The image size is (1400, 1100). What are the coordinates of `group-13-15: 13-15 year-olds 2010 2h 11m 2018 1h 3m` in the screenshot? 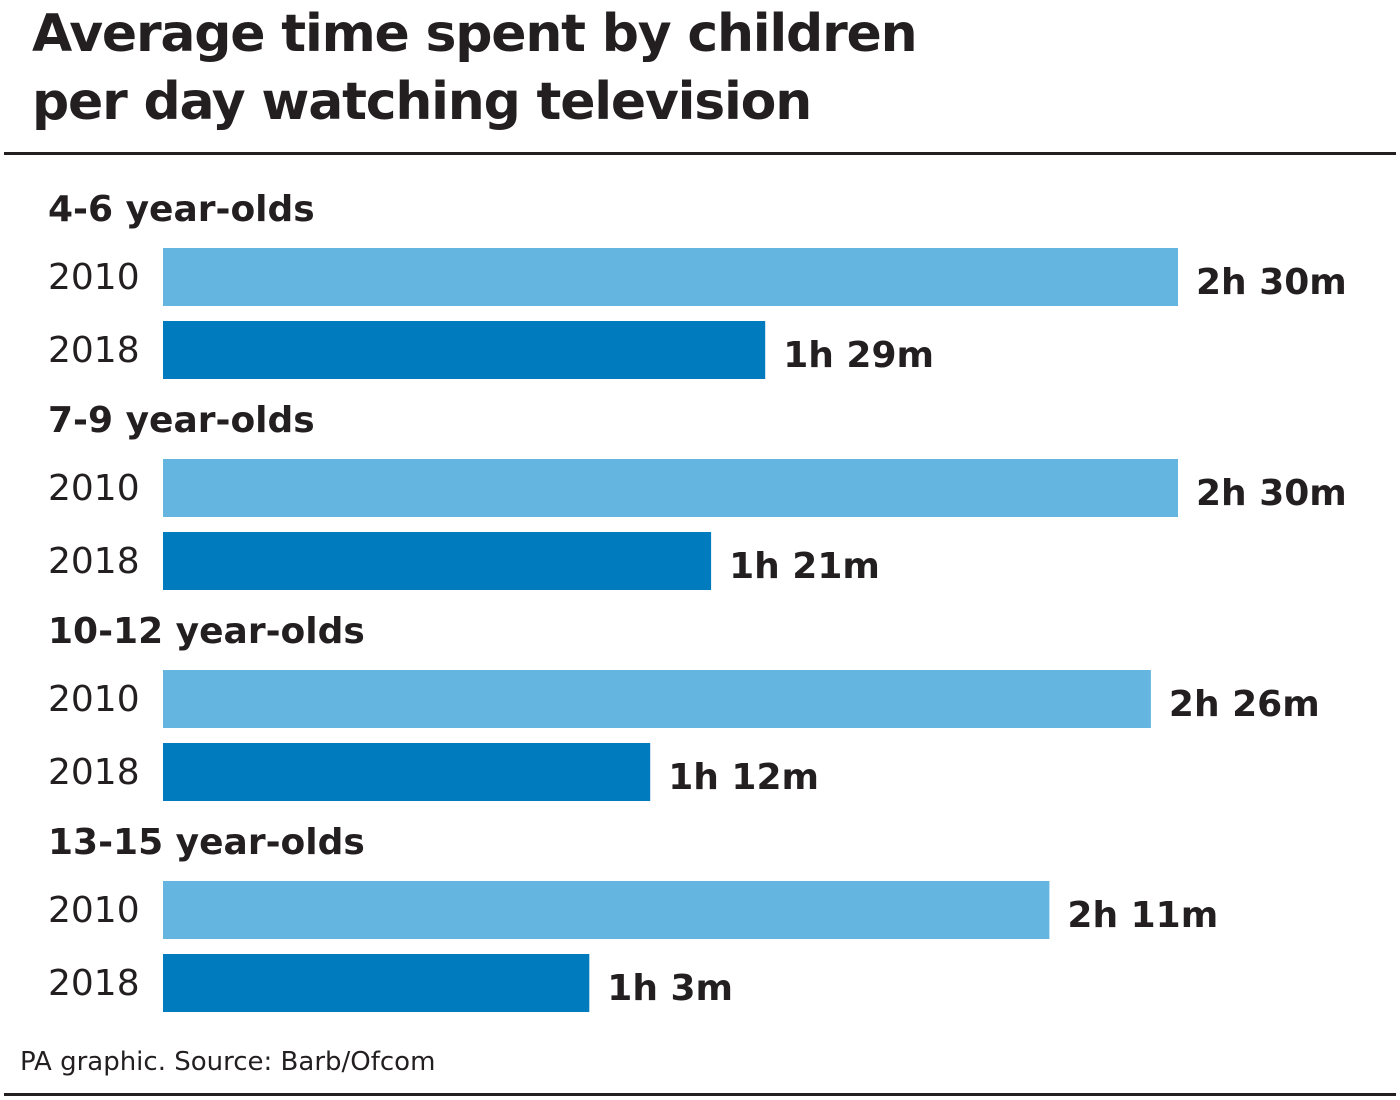 It's located at (633, 917).